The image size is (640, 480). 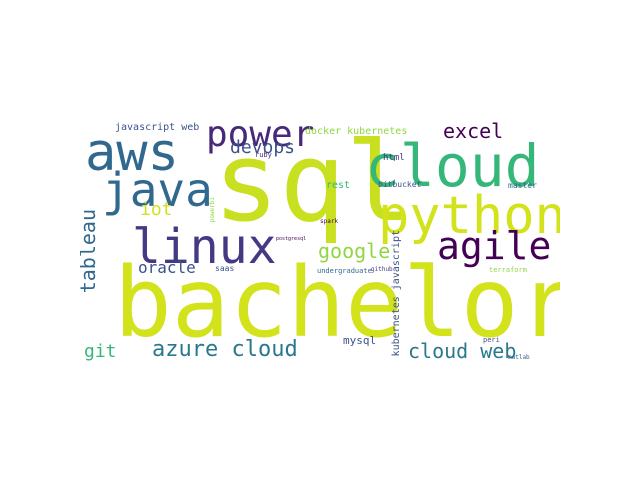 I want to click on word-peri: peri, so click(x=491, y=340).